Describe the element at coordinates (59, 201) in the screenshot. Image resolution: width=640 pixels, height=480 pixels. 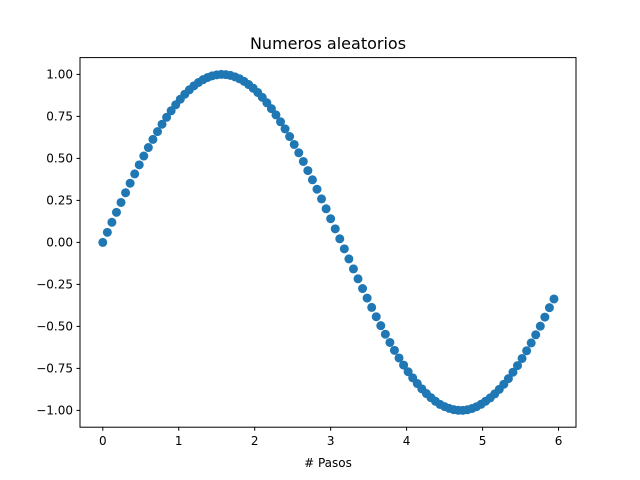
I see `y-tick-label: 0.25` at that location.